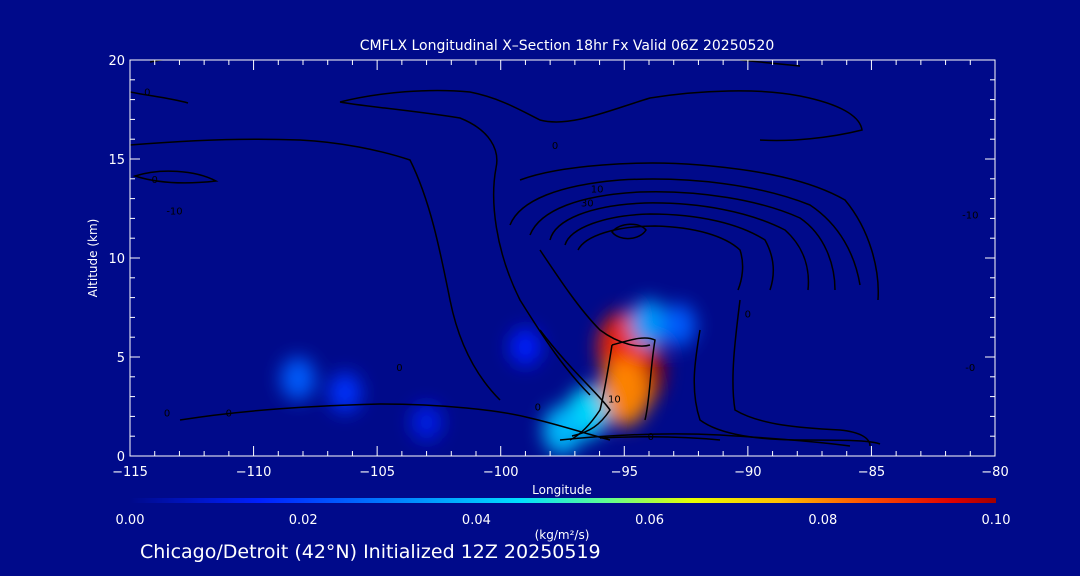 The image size is (1080, 576). I want to click on colorbar-ticks: 0.00 0.02 0.04 0.06 0.08 0.10, so click(563, 520).